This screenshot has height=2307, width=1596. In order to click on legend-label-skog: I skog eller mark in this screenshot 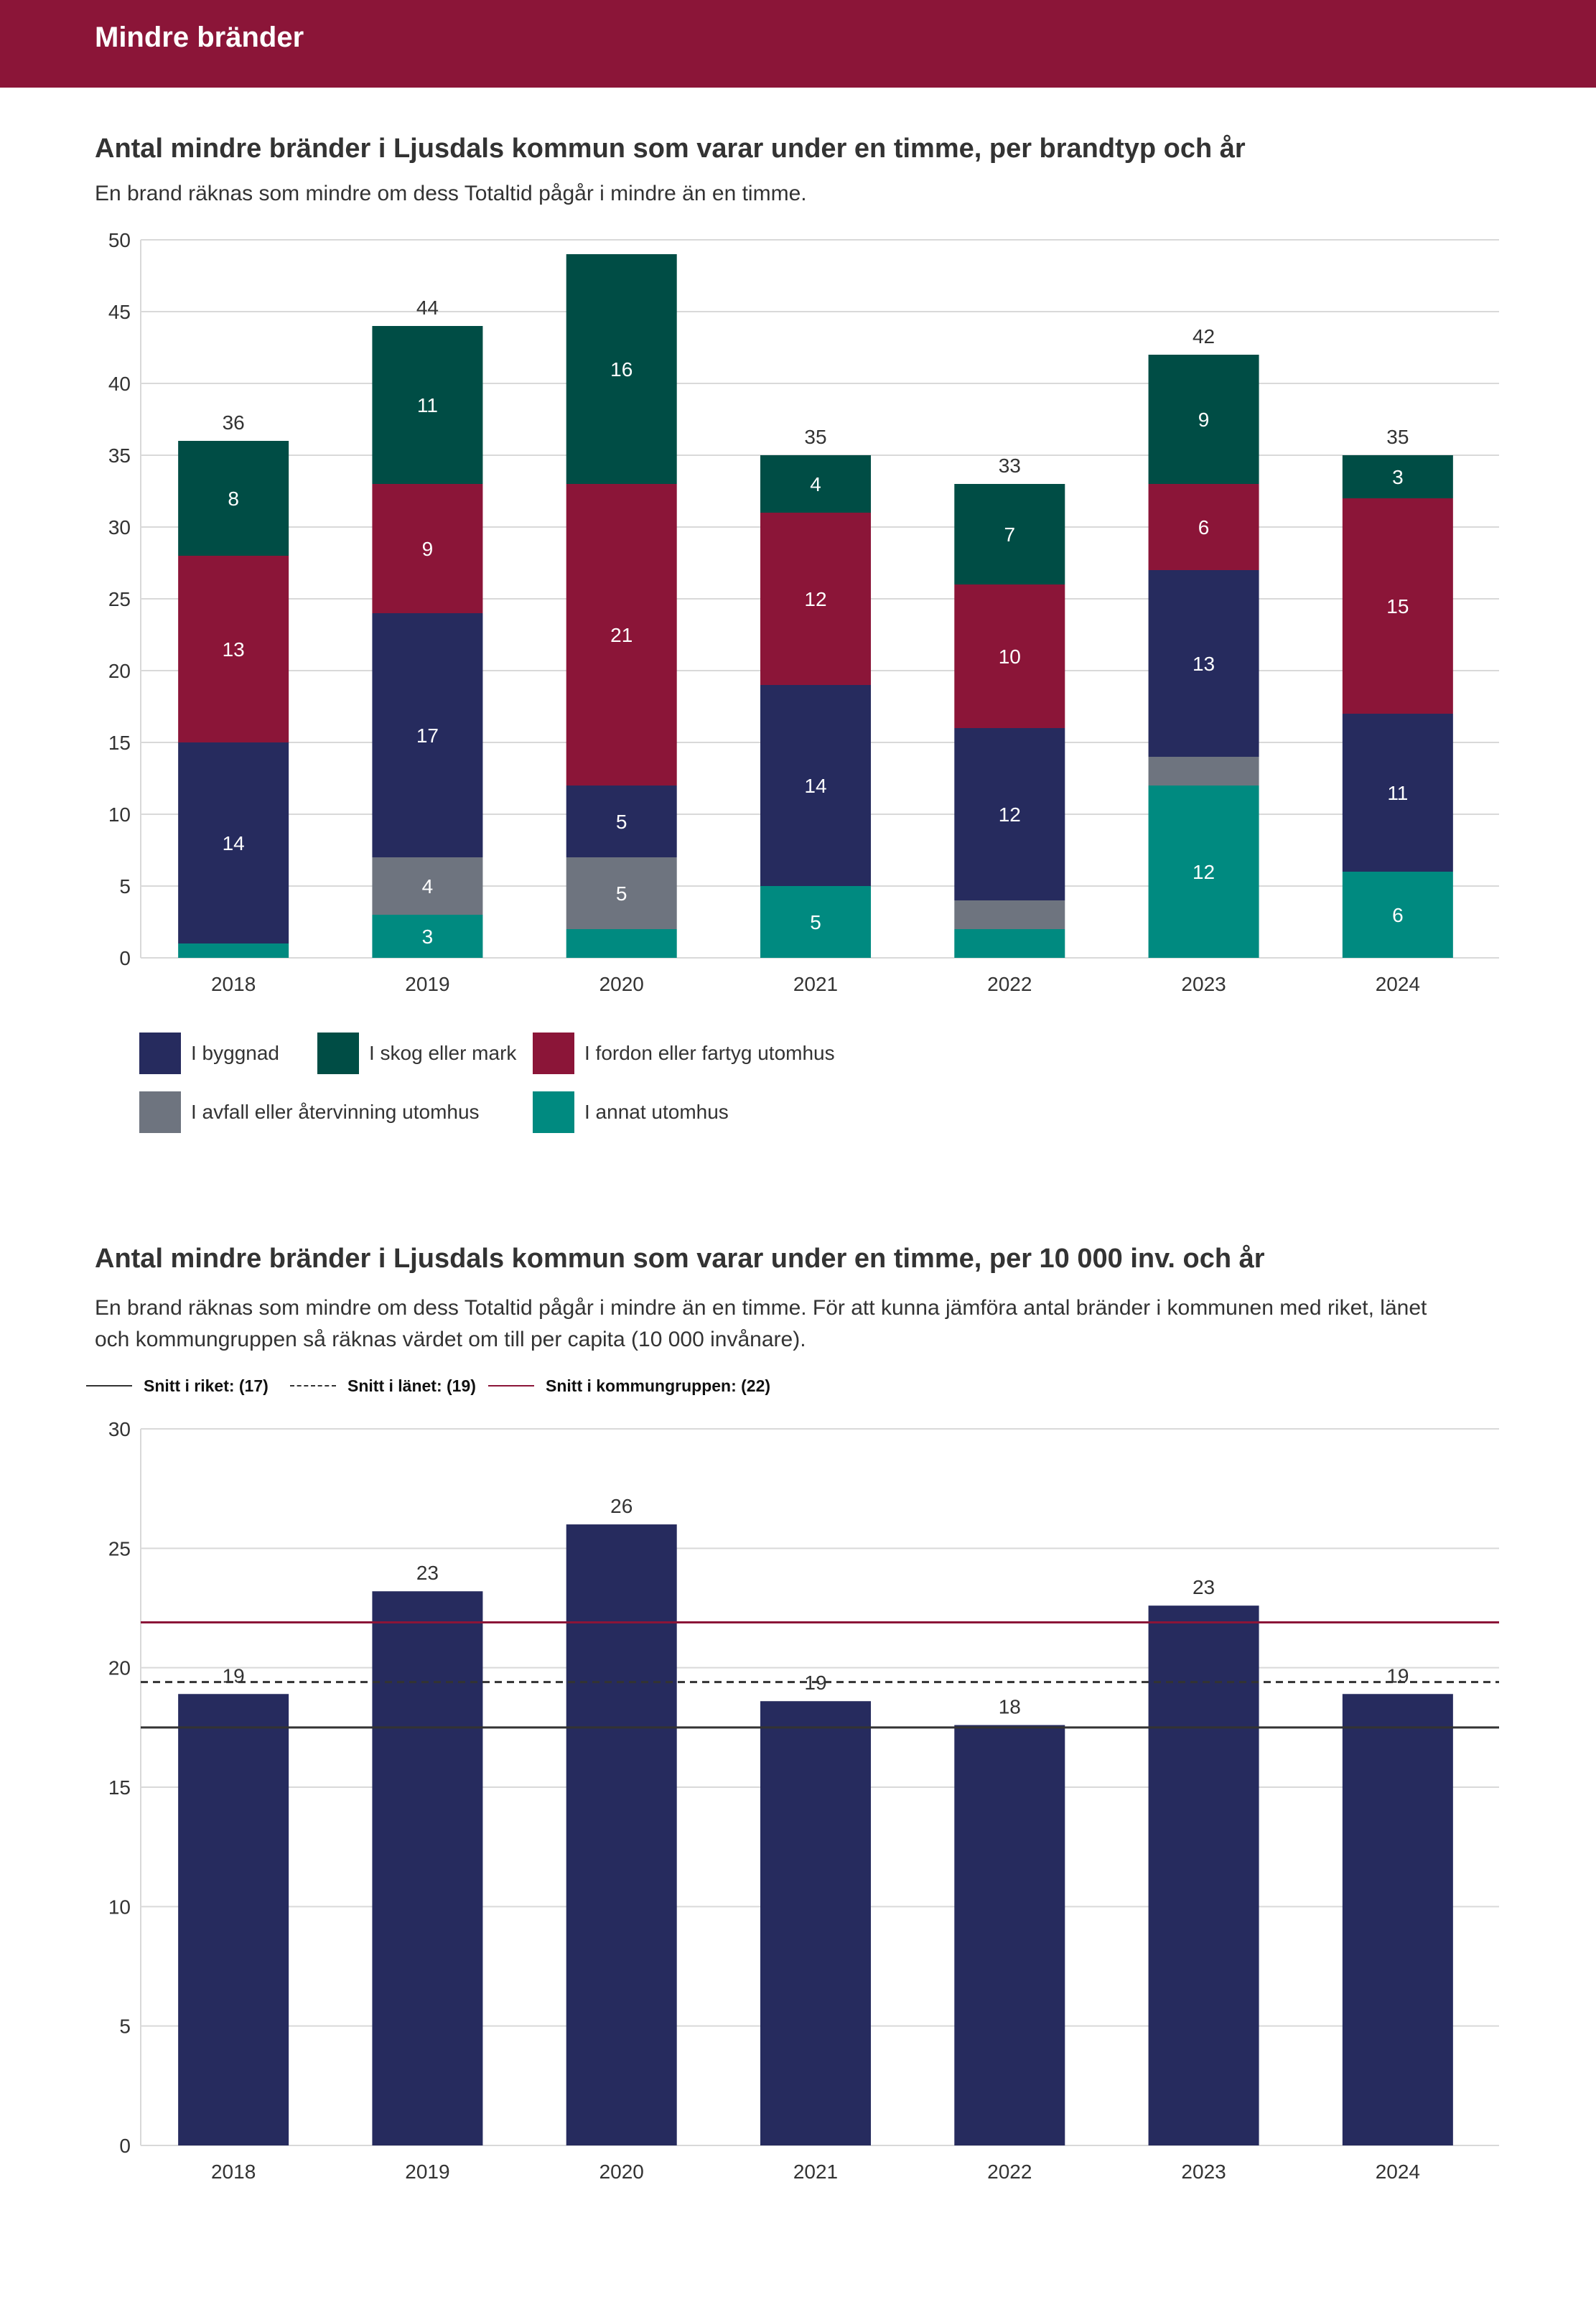, I will do `click(443, 1053)`.